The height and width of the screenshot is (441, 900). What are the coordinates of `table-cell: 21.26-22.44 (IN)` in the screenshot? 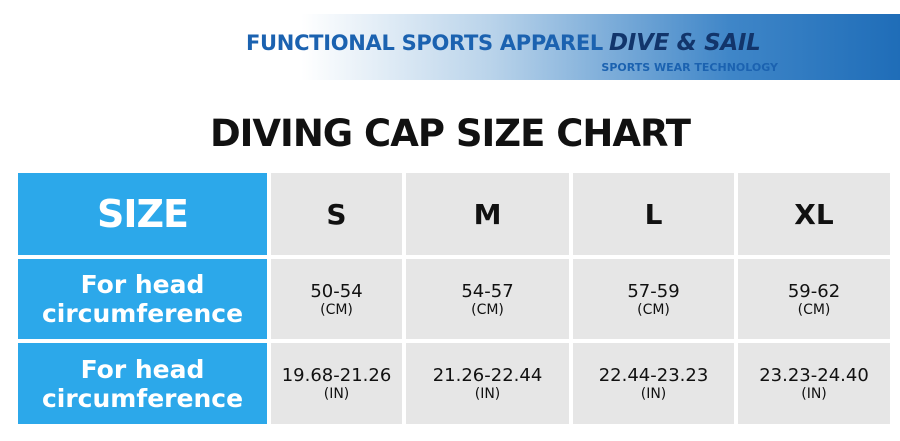 It's located at (487, 383).